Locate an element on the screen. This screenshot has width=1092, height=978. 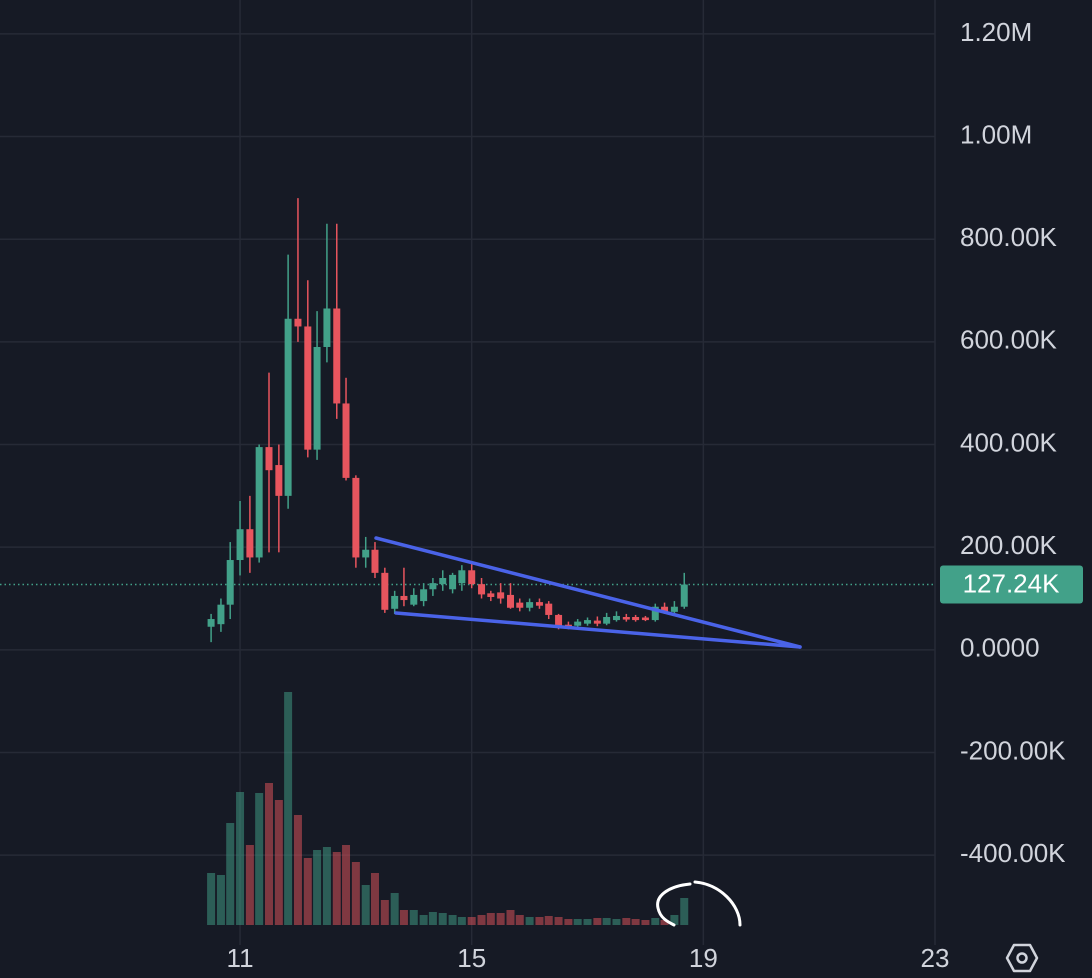
trendline-lower is located at coordinates (598, 630).